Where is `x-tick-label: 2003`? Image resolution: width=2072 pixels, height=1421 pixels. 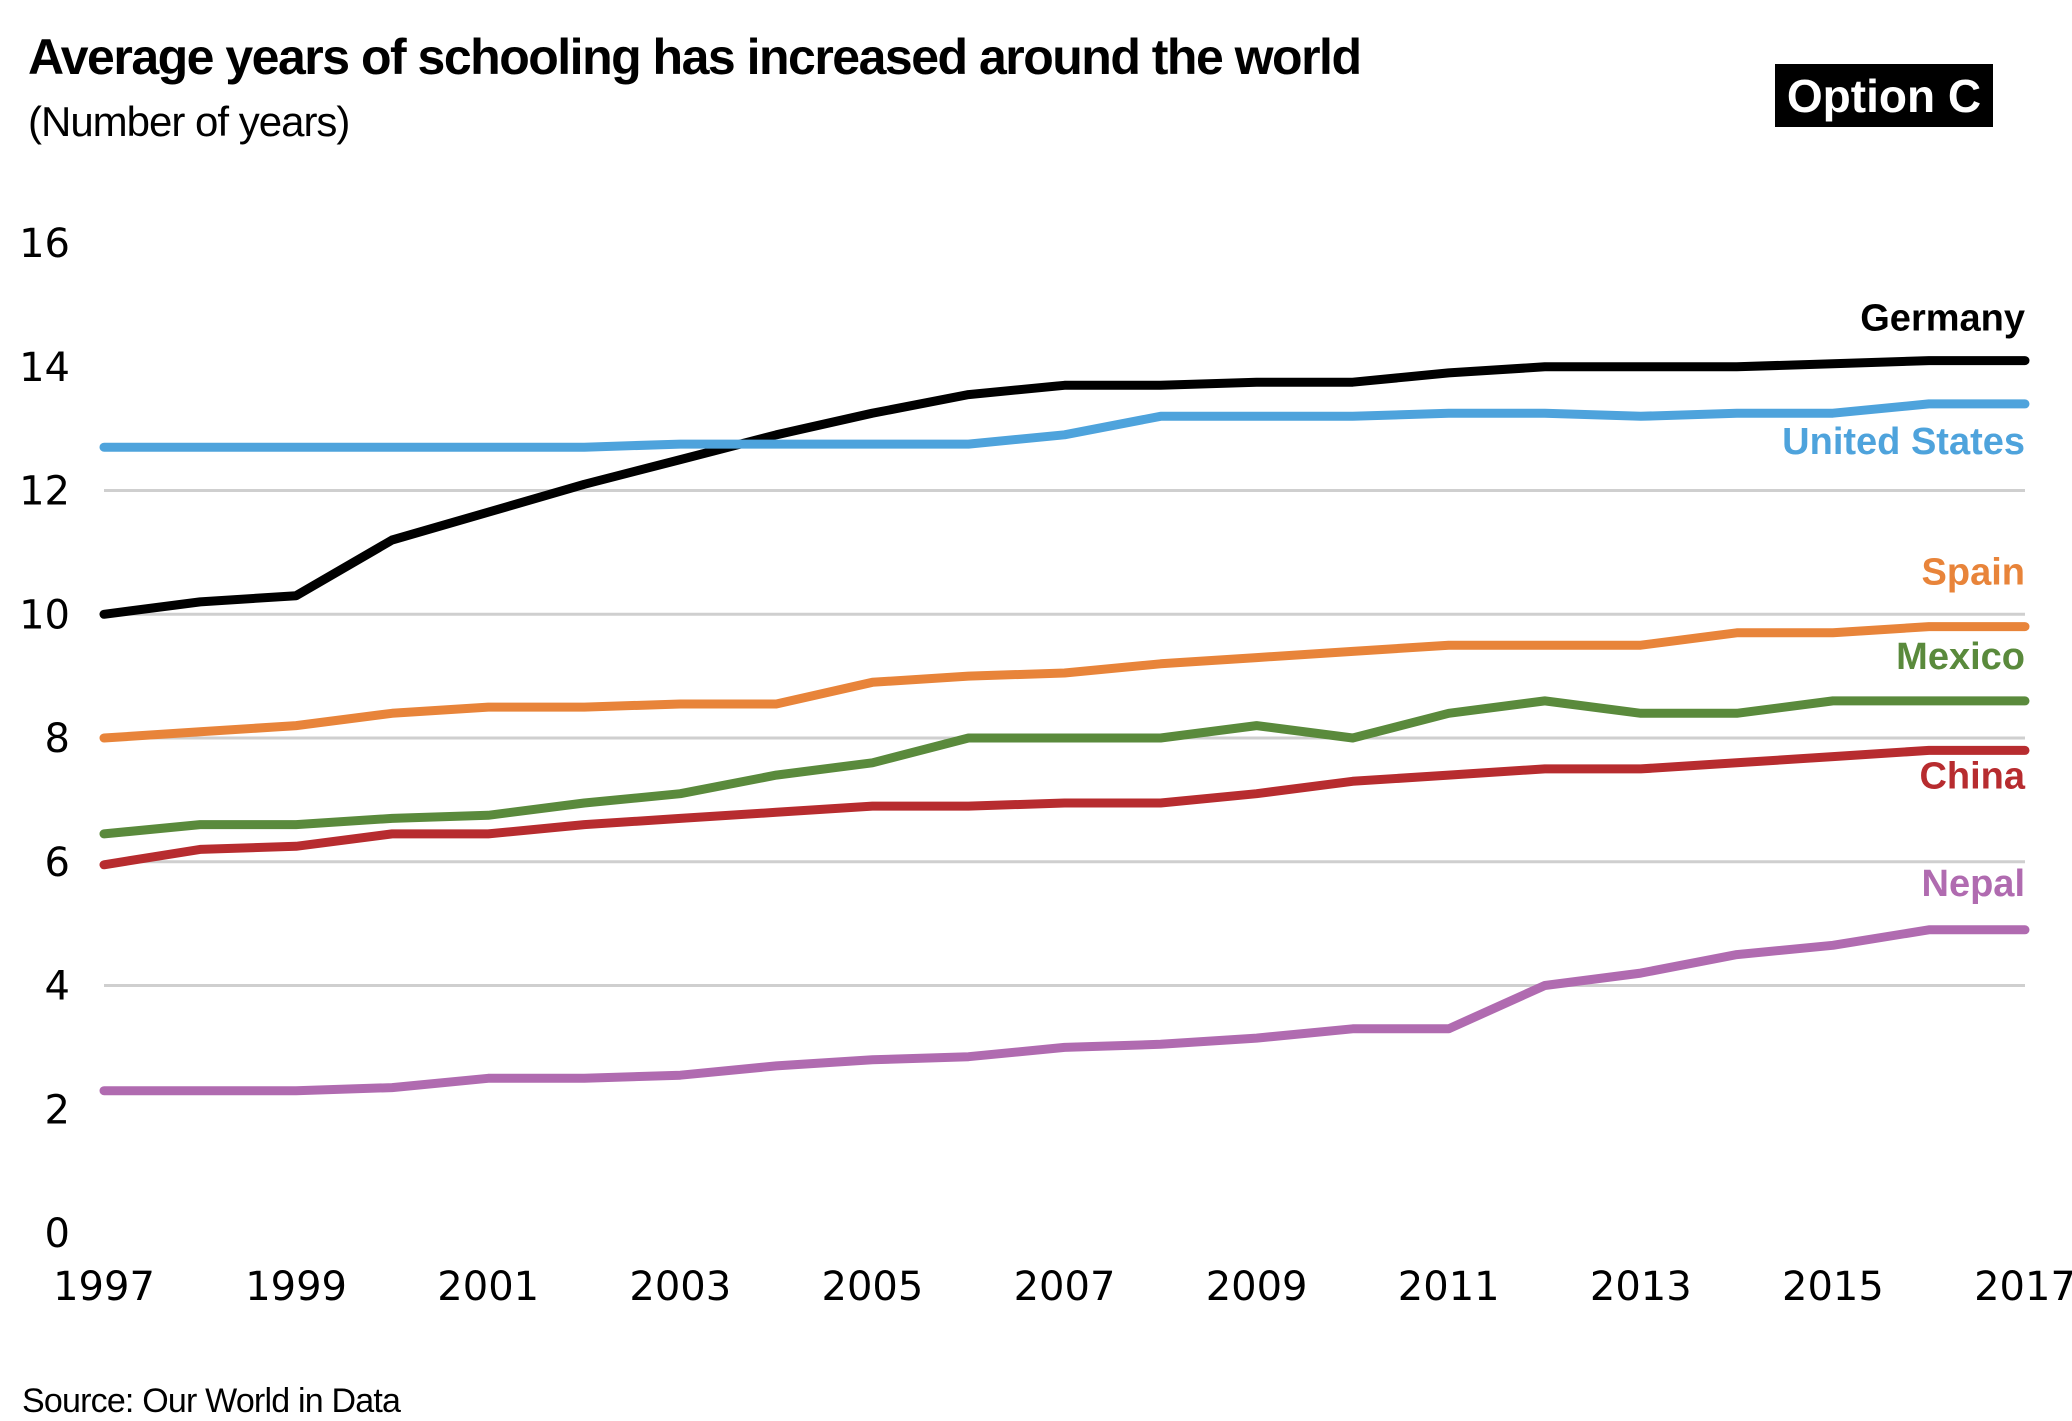 x-tick-label: 2003 is located at coordinates (680, 1287).